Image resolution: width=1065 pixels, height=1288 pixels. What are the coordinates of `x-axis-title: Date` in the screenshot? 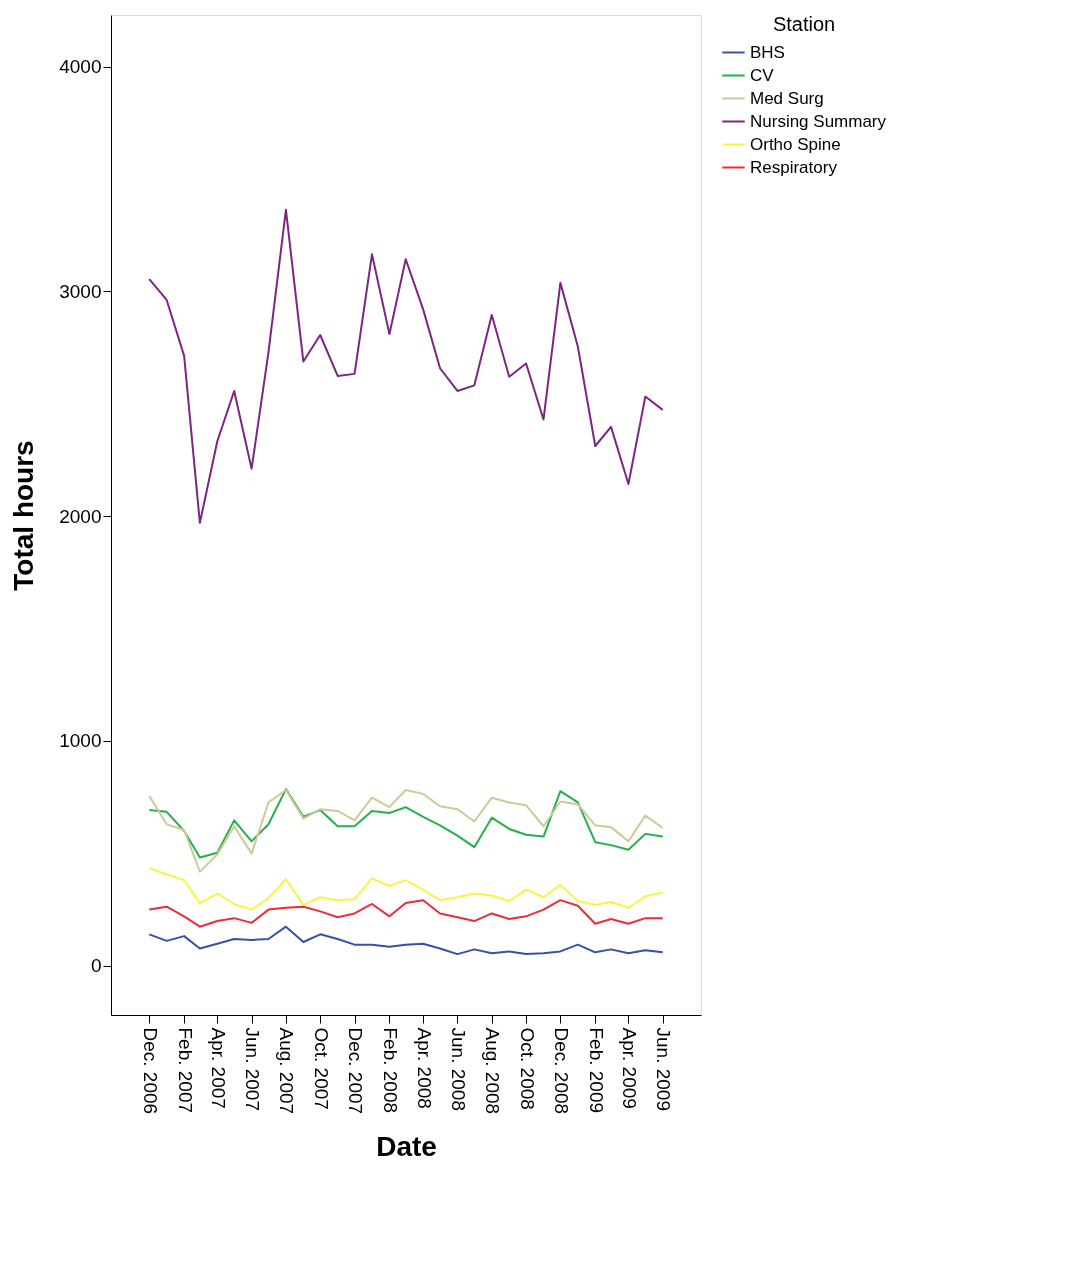 It's located at (406, 1147).